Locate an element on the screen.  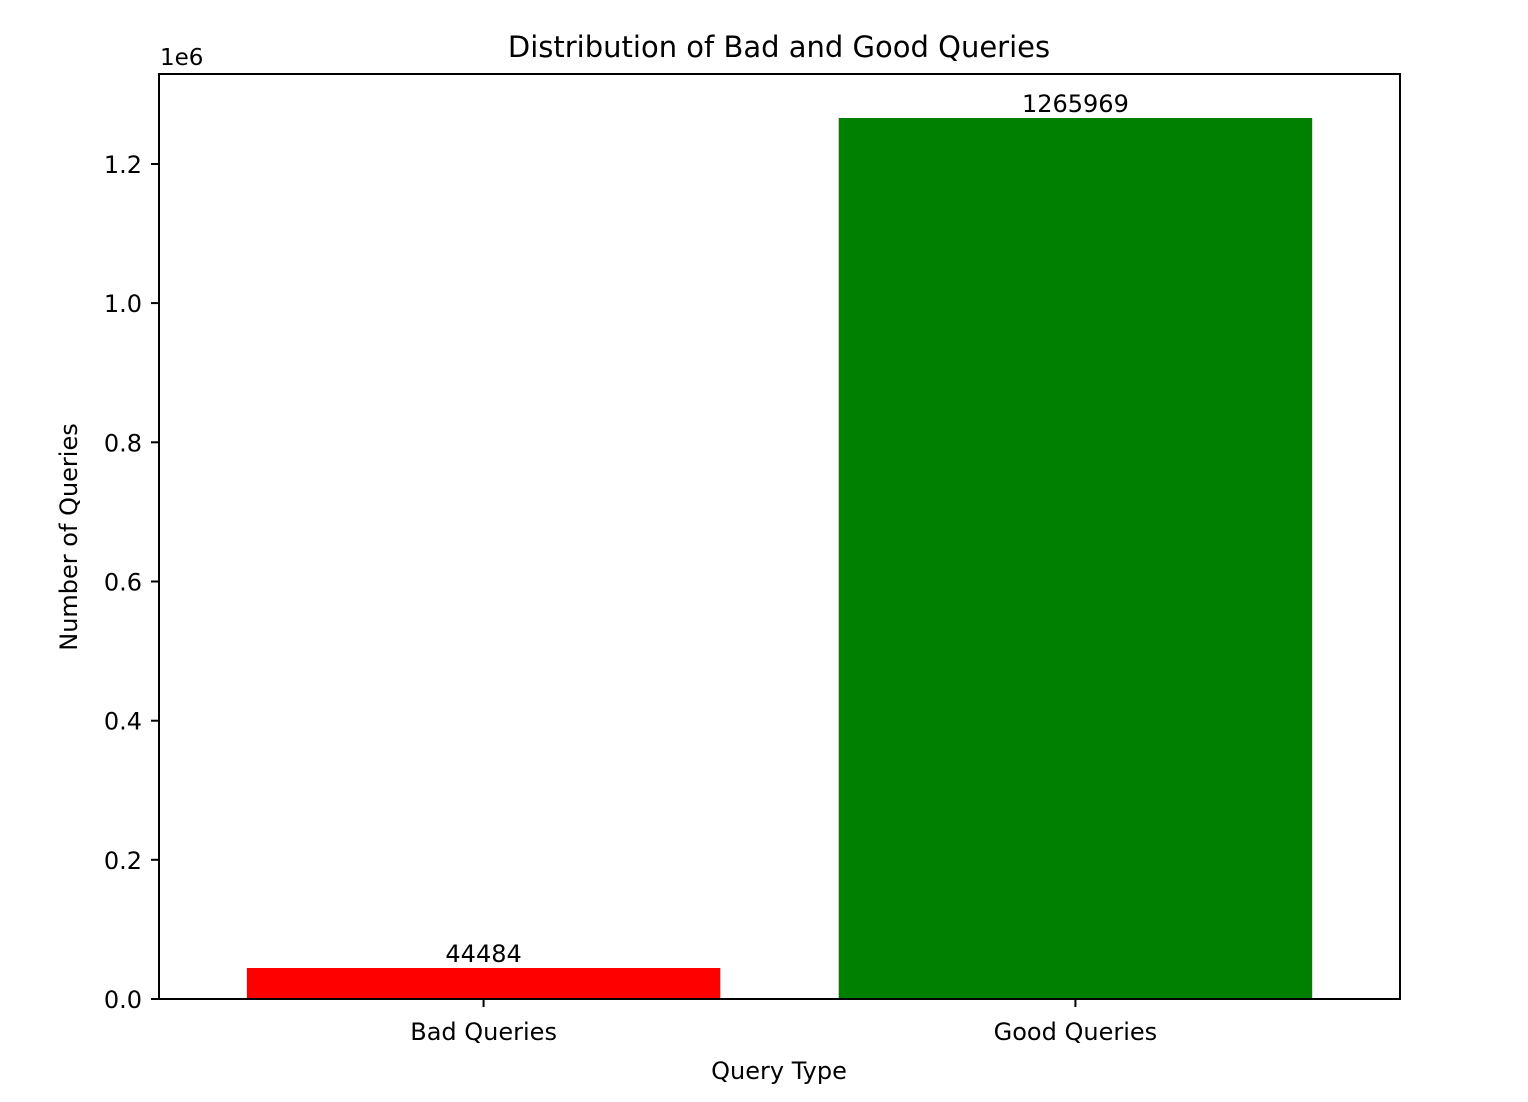
y-tick-label: 0.6 is located at coordinates (123, 583).